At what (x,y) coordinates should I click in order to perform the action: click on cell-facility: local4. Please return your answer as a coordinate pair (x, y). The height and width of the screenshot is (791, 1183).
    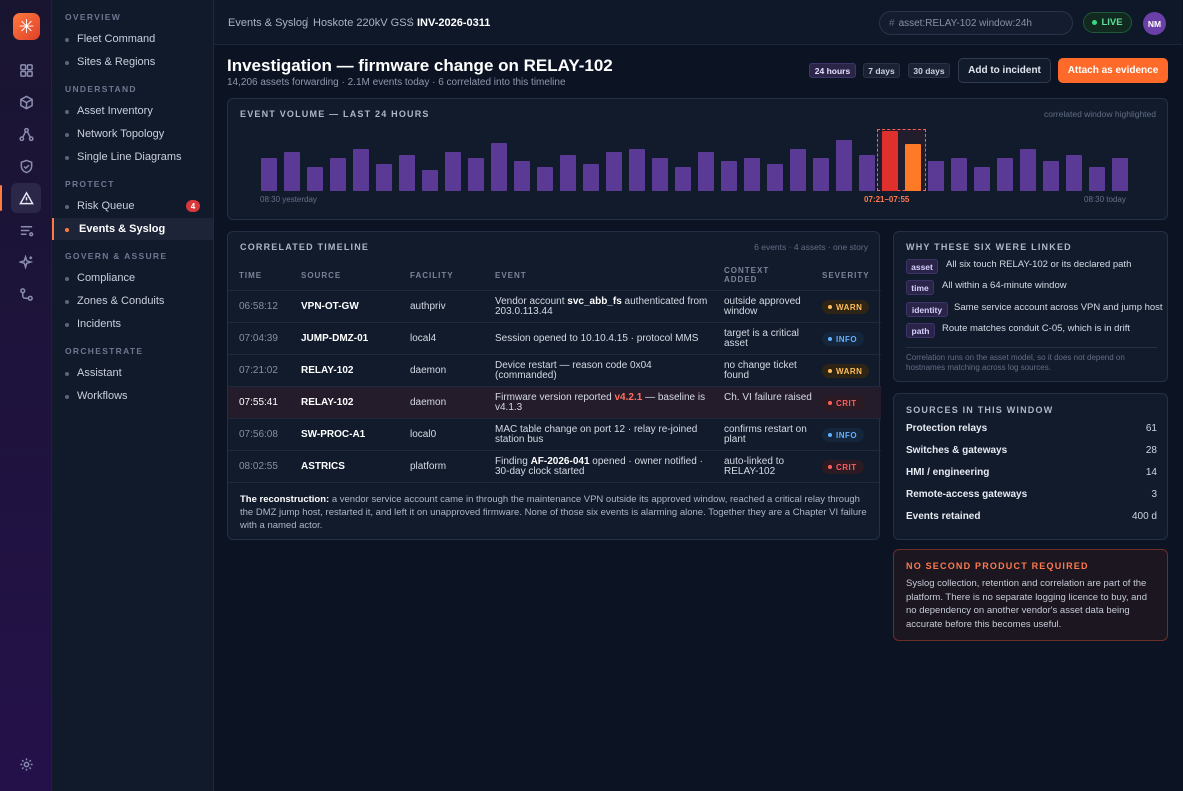
    Looking at the image, I should click on (423, 338).